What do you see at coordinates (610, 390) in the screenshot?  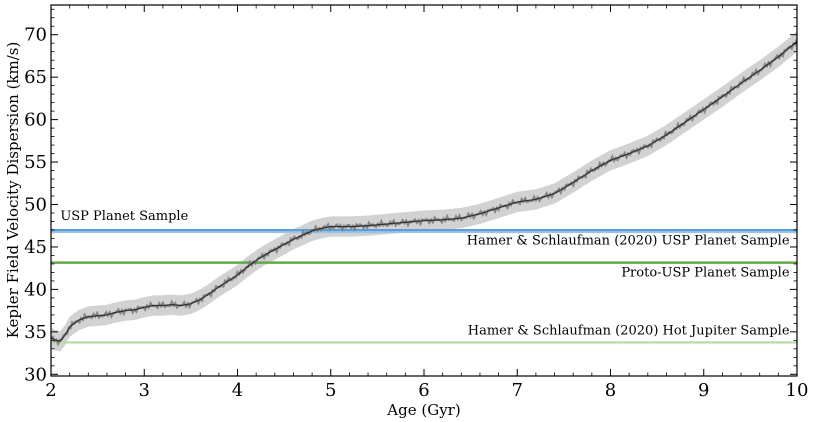 I see `x-tick-label: 8` at bounding box center [610, 390].